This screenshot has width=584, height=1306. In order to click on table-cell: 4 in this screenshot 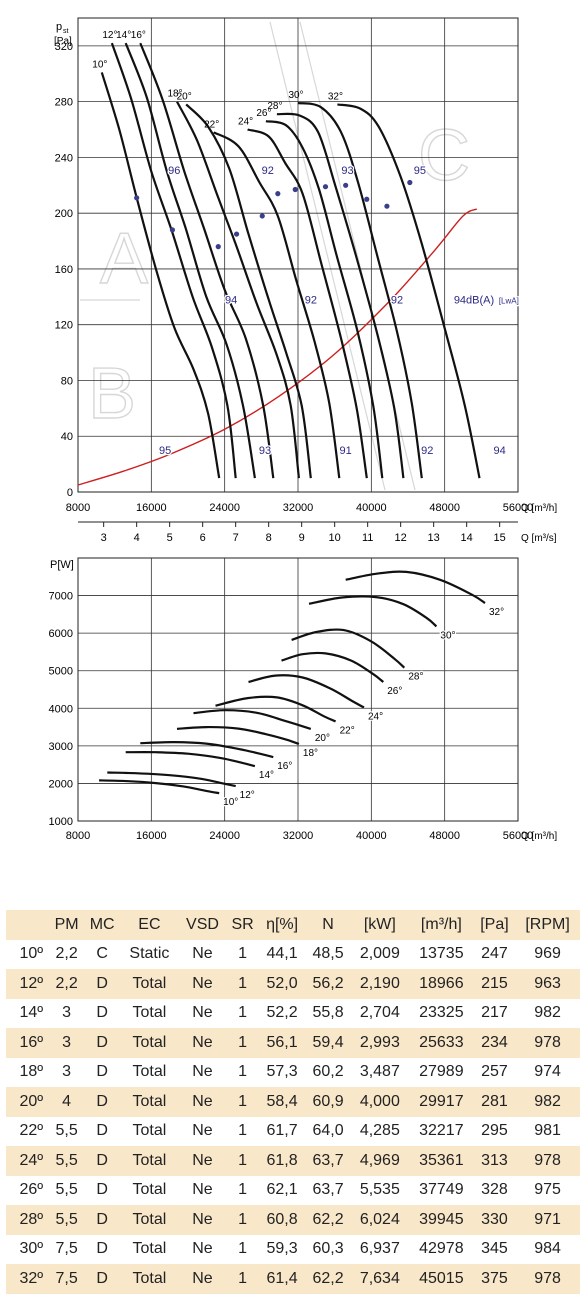, I will do `click(67, 1102)`.